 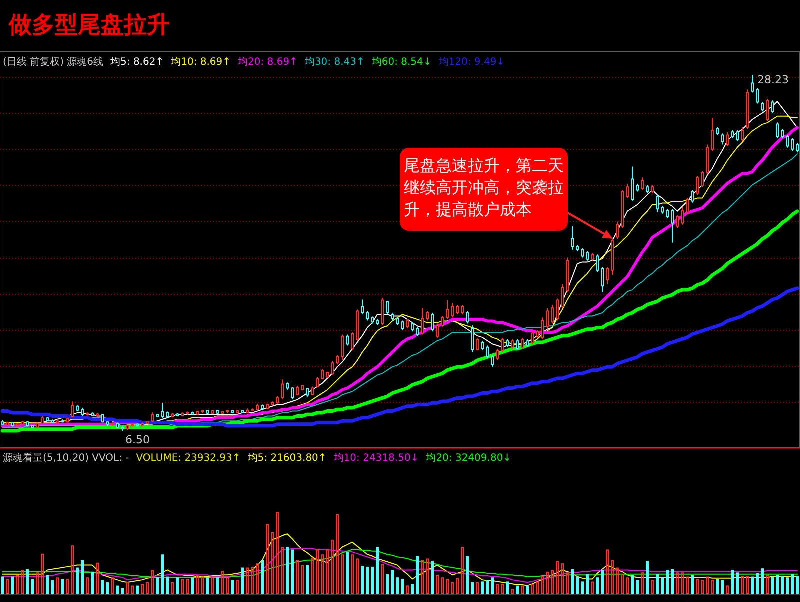 What do you see at coordinates (66, 458) in the screenshot?
I see `chart-subtitle: 源魂看量(5,10,20) VVOL: -` at bounding box center [66, 458].